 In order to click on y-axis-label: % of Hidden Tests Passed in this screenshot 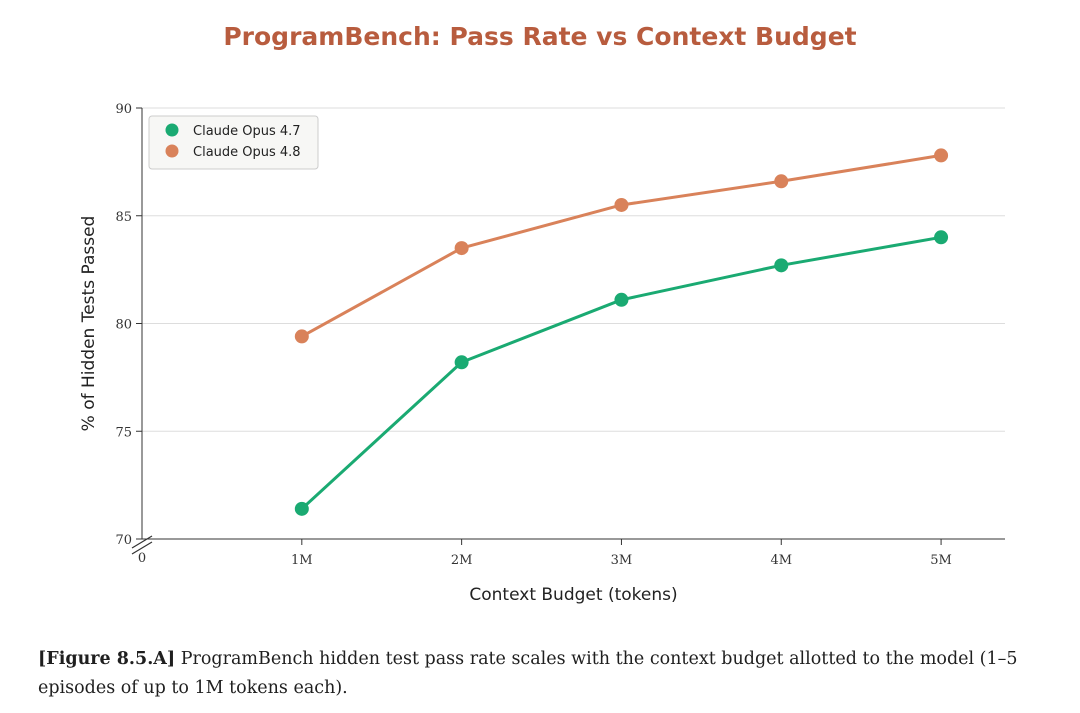, I will do `click(89, 324)`.